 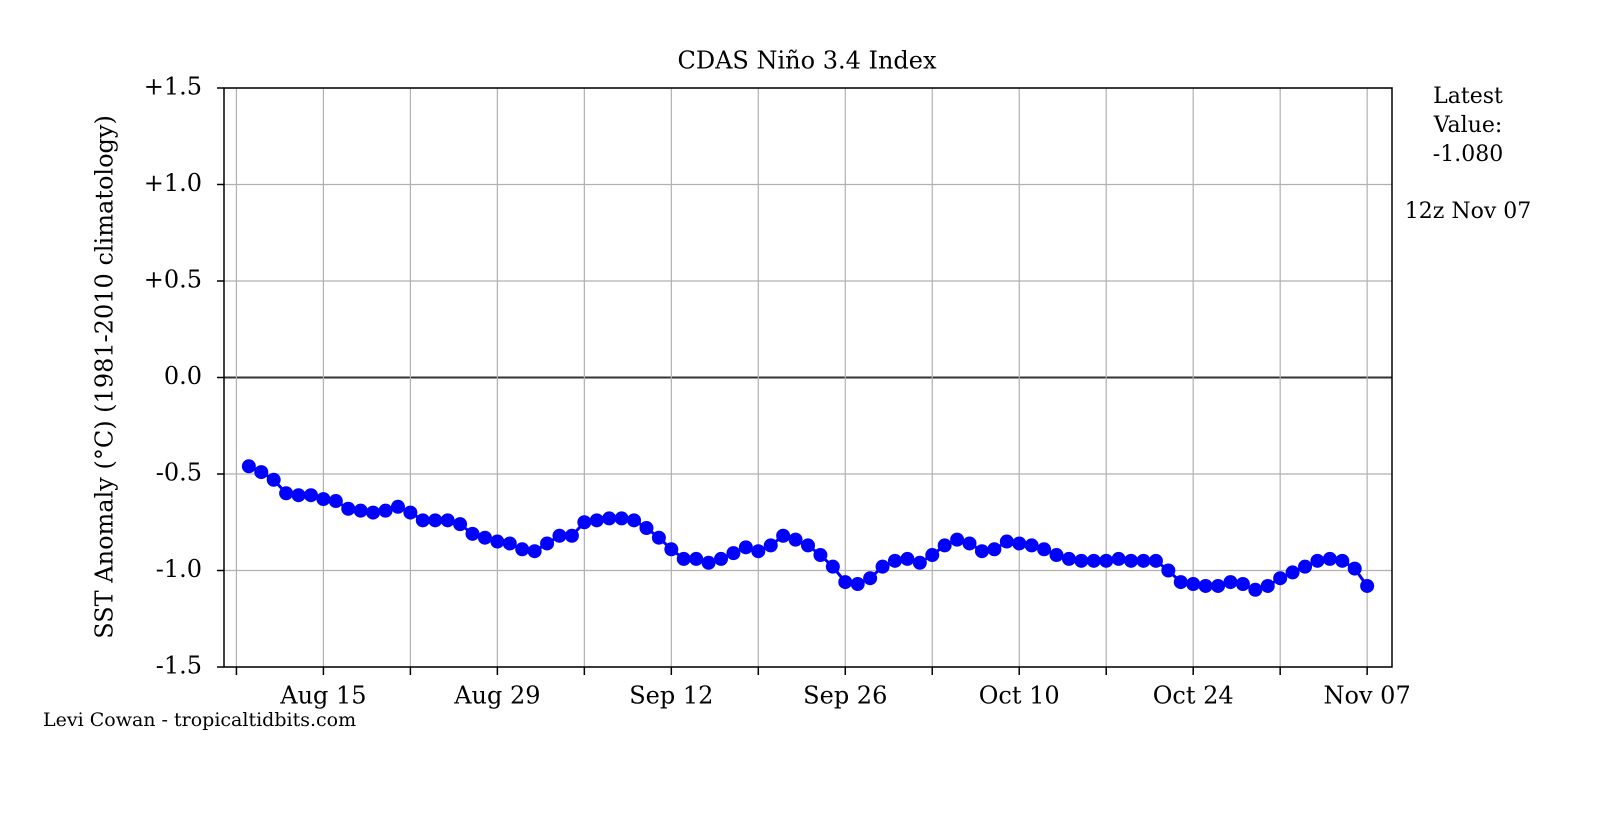 I want to click on y-tick-label: +0.5, so click(x=173, y=280).